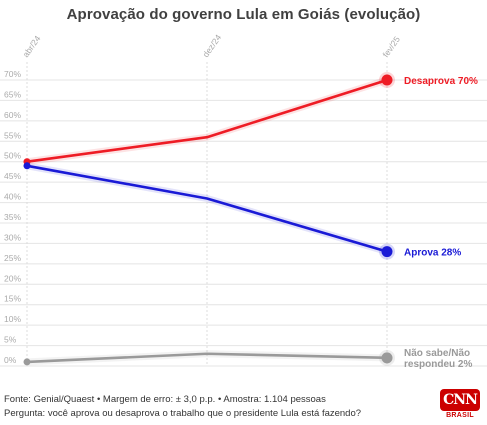 This screenshot has width=487, height=425. What do you see at coordinates (12, 135) in the screenshot?
I see `y-tick-label: 55%` at bounding box center [12, 135].